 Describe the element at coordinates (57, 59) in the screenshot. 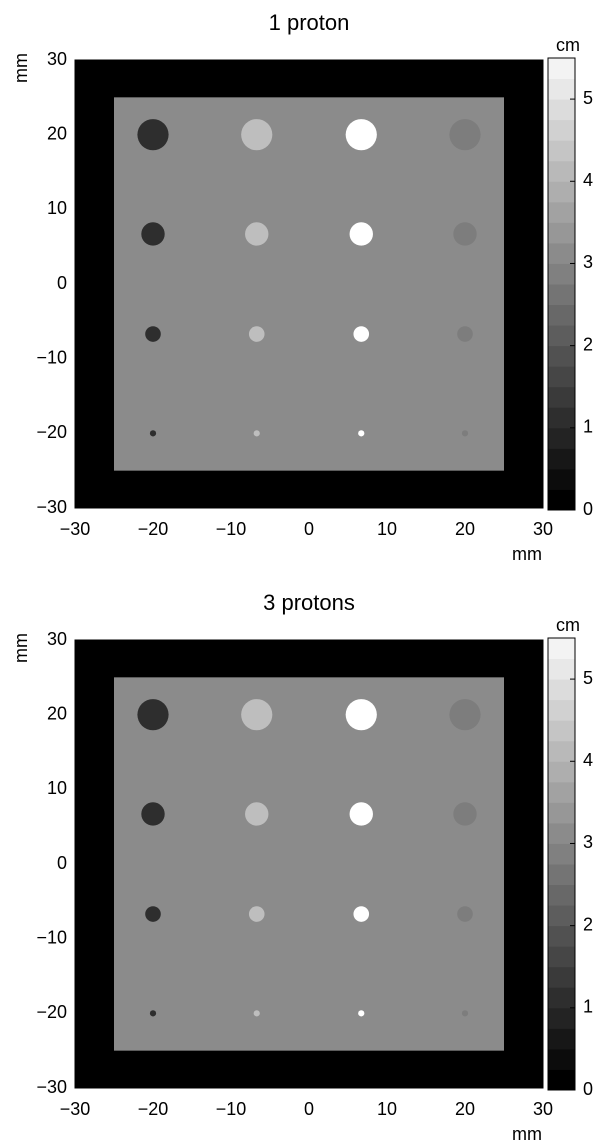

I see `y-tick-label: 30` at that location.